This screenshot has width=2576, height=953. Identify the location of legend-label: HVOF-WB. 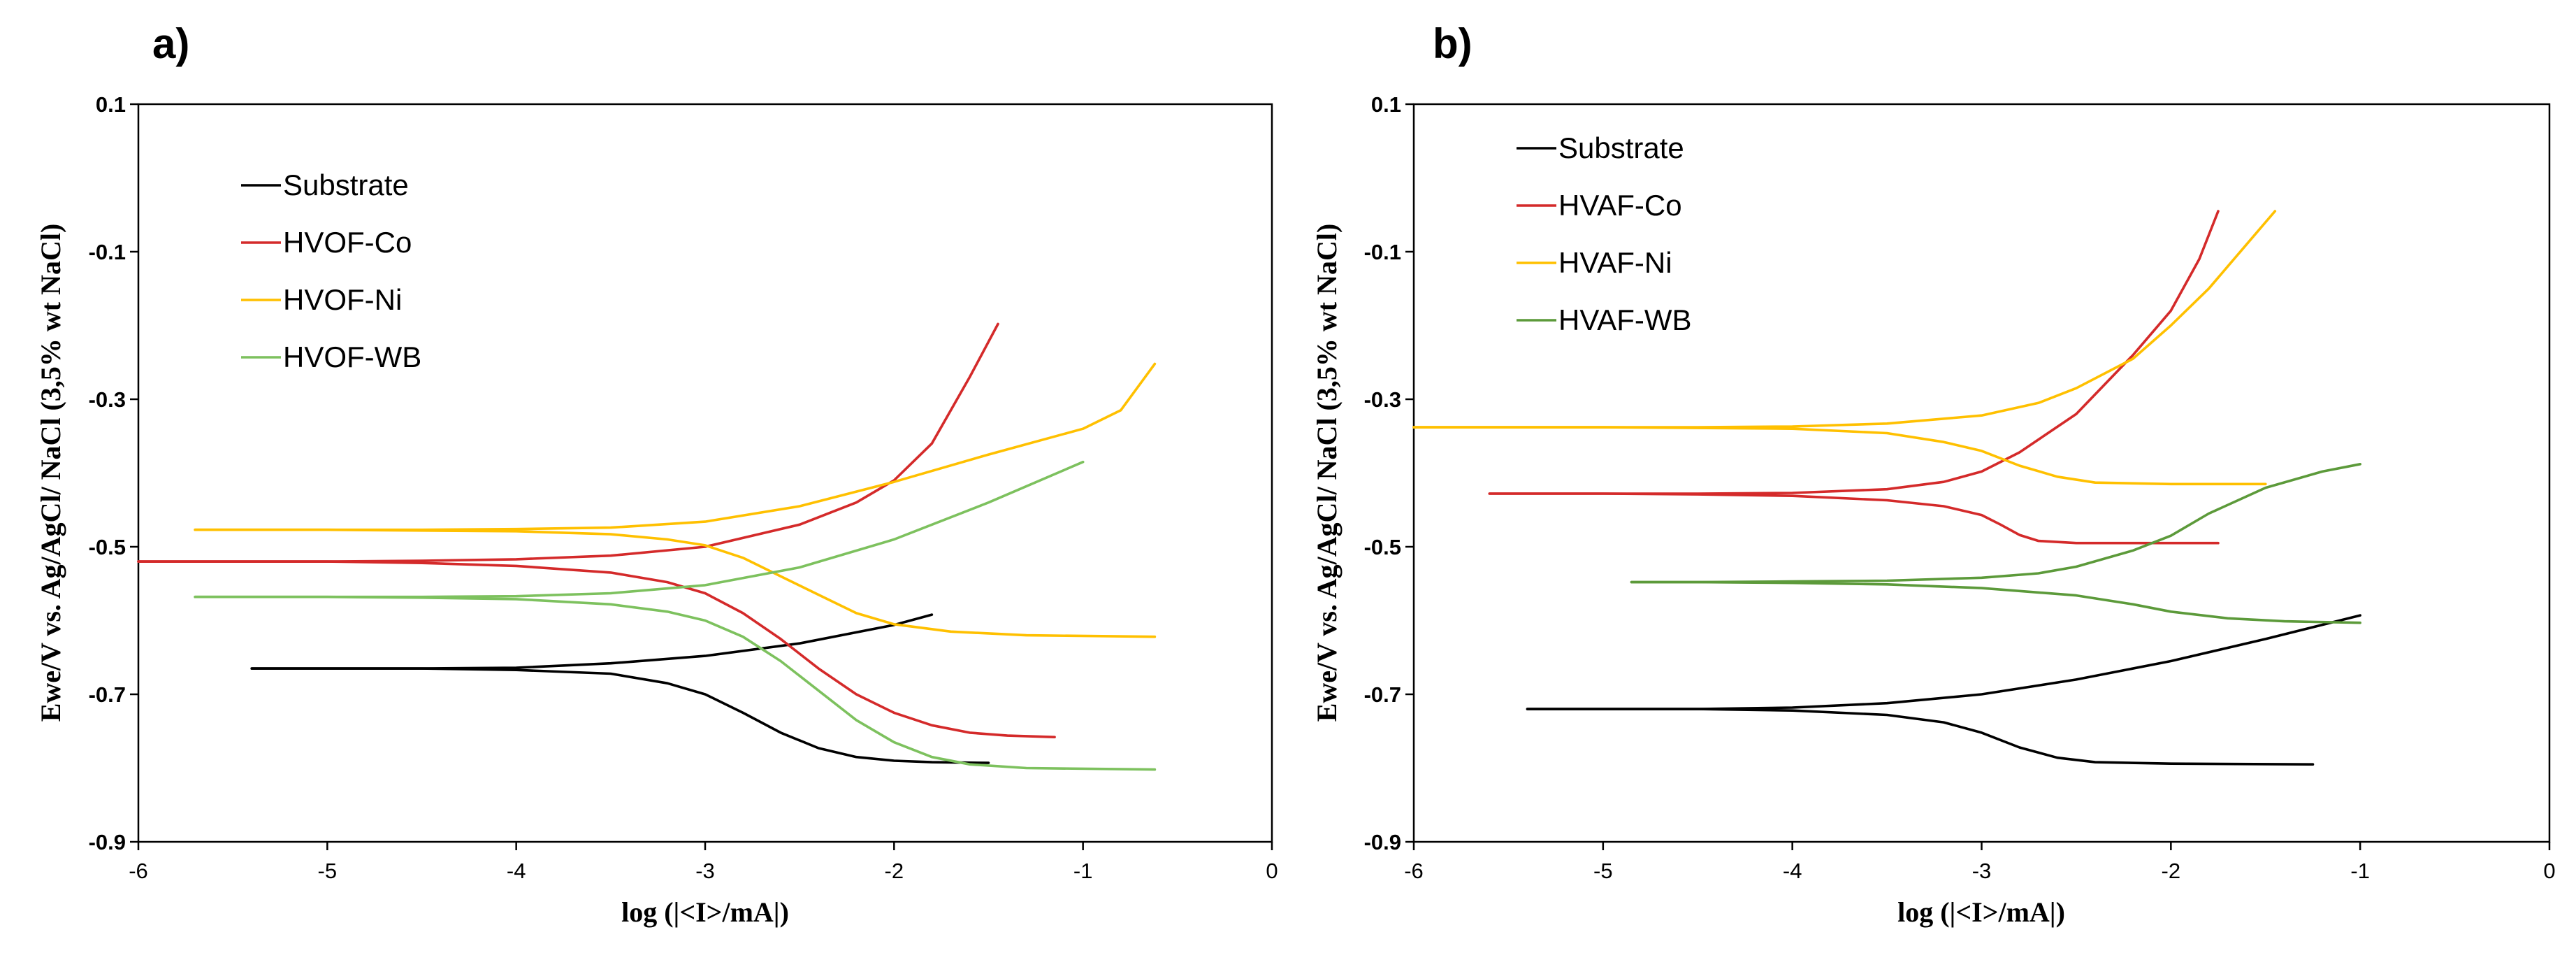
(352, 357).